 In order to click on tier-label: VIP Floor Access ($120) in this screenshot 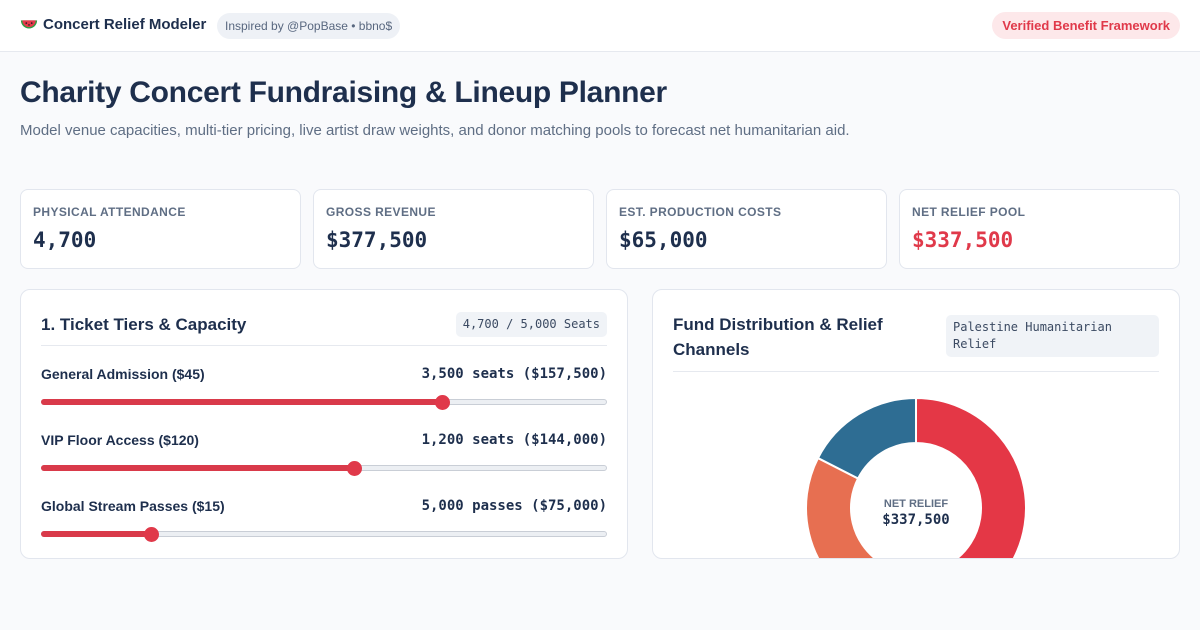, I will do `click(120, 440)`.